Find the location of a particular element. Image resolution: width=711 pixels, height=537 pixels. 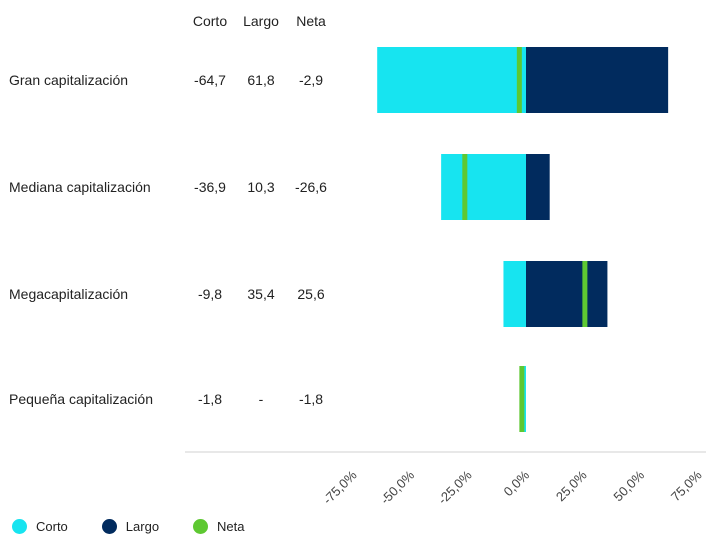

category-label: Gran capitalización is located at coordinates (68, 80).